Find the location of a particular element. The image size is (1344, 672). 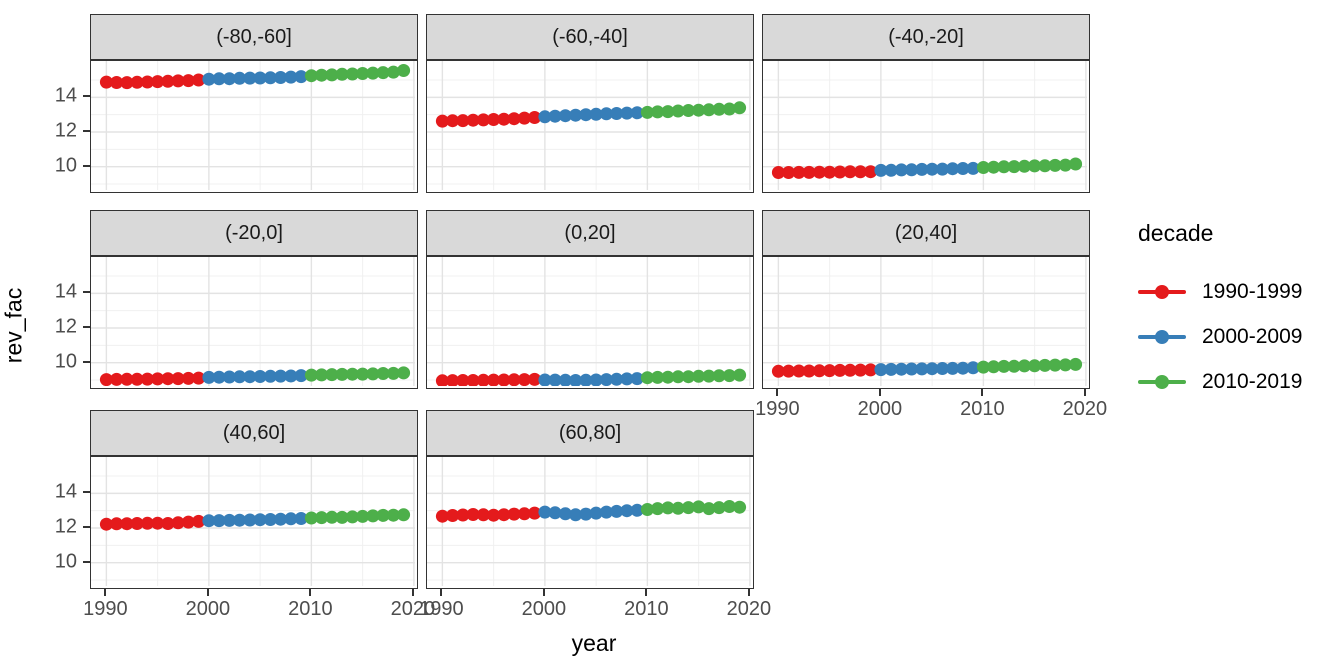

x-tick-label: 1990 is located at coordinates (441, 609).